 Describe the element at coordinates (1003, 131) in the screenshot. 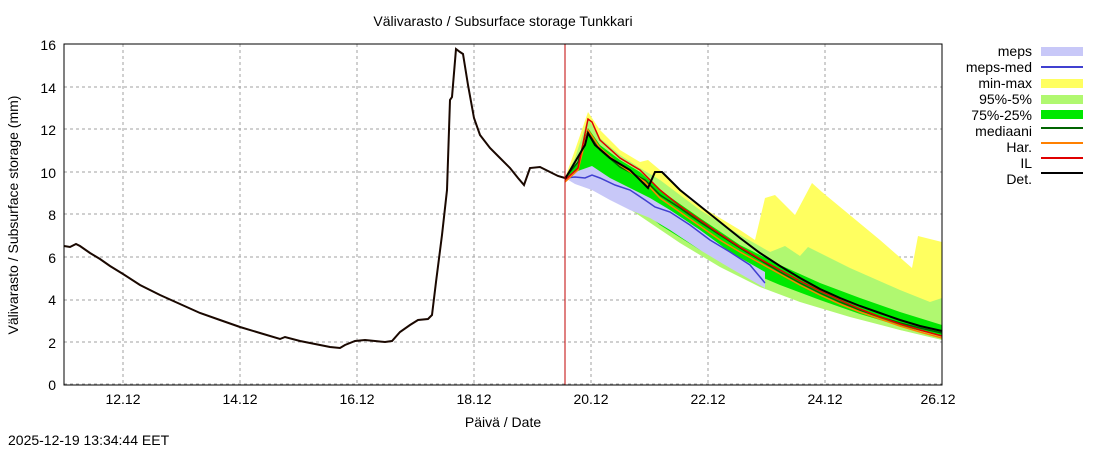

I see `svg-text: mediaani` at that location.